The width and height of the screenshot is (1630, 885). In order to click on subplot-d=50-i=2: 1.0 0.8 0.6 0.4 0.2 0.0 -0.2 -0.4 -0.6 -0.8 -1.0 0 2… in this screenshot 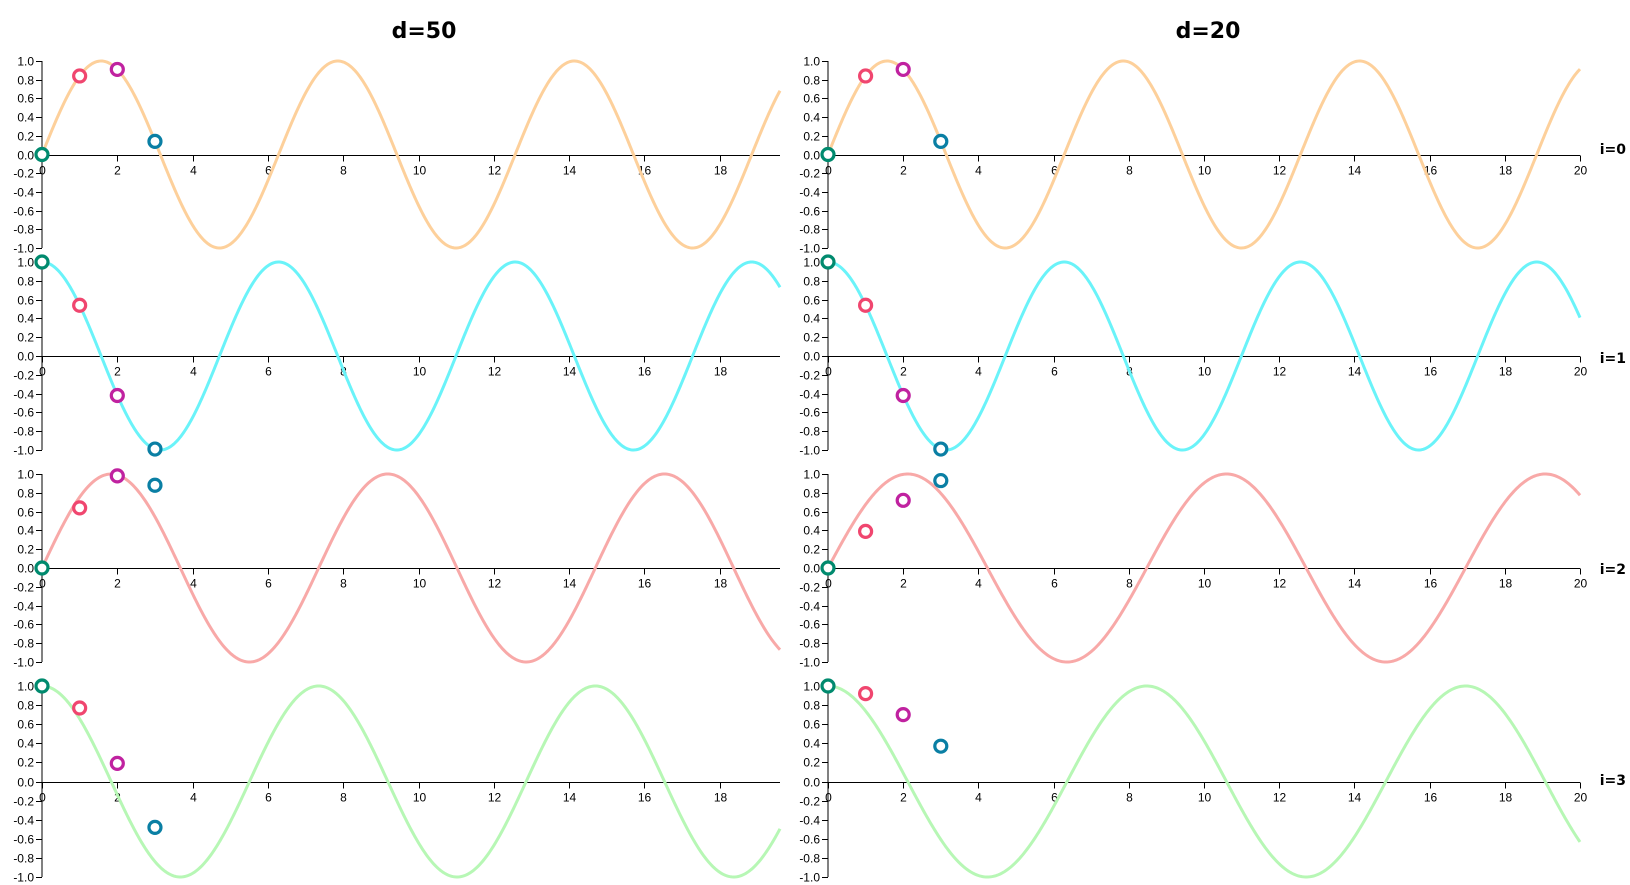, I will do `click(397, 569)`.